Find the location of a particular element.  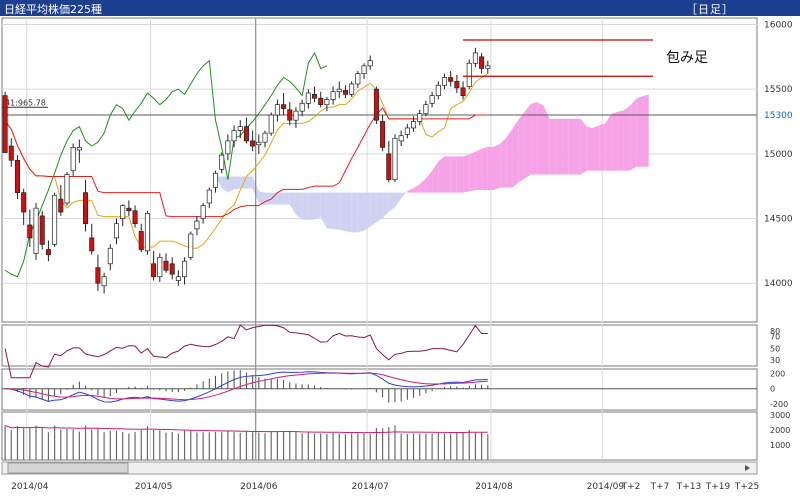

rsi-tick-label: 80 is located at coordinates (775, 331).